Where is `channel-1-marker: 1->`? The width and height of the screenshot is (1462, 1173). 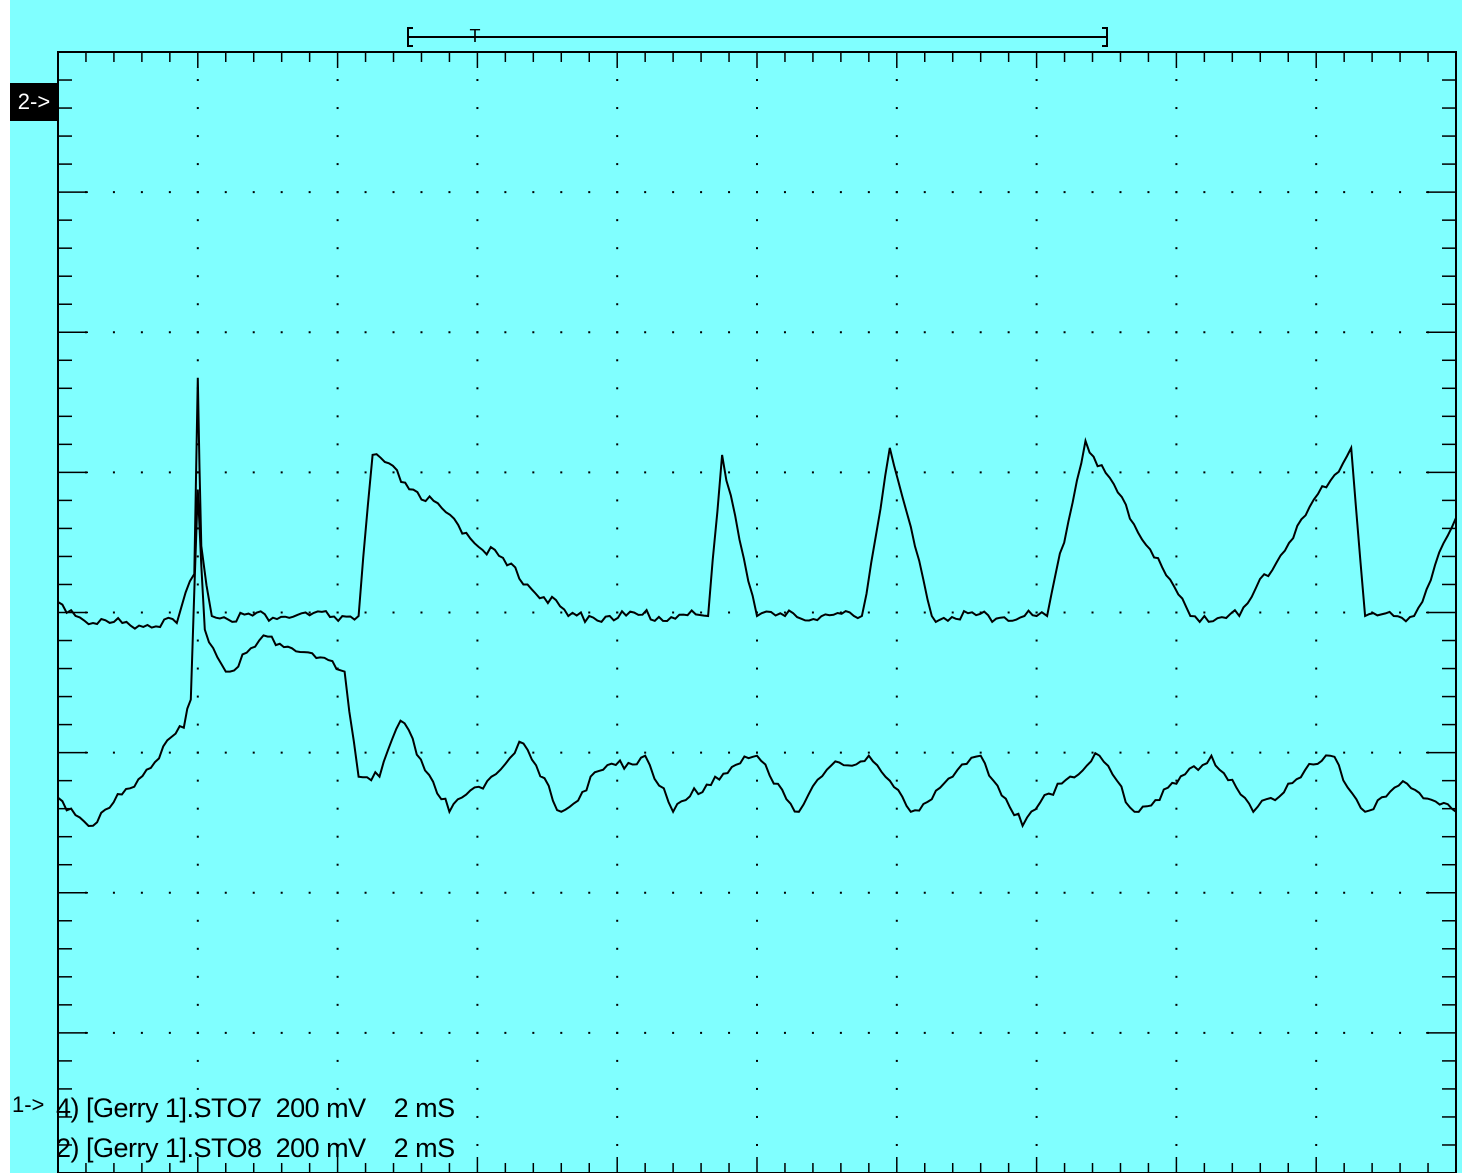 channel-1-marker: 1-> is located at coordinates (28, 1104).